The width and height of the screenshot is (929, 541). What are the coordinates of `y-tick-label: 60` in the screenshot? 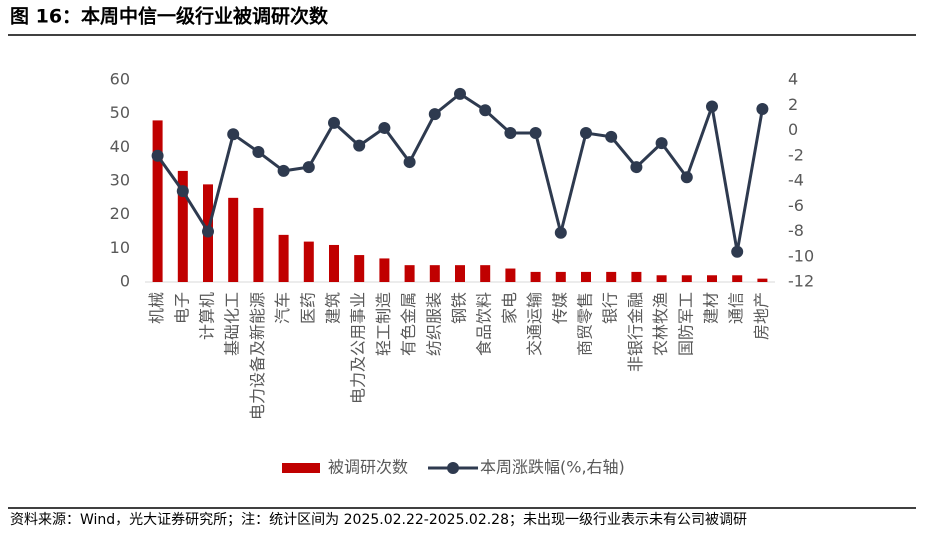 It's located at (120, 79).